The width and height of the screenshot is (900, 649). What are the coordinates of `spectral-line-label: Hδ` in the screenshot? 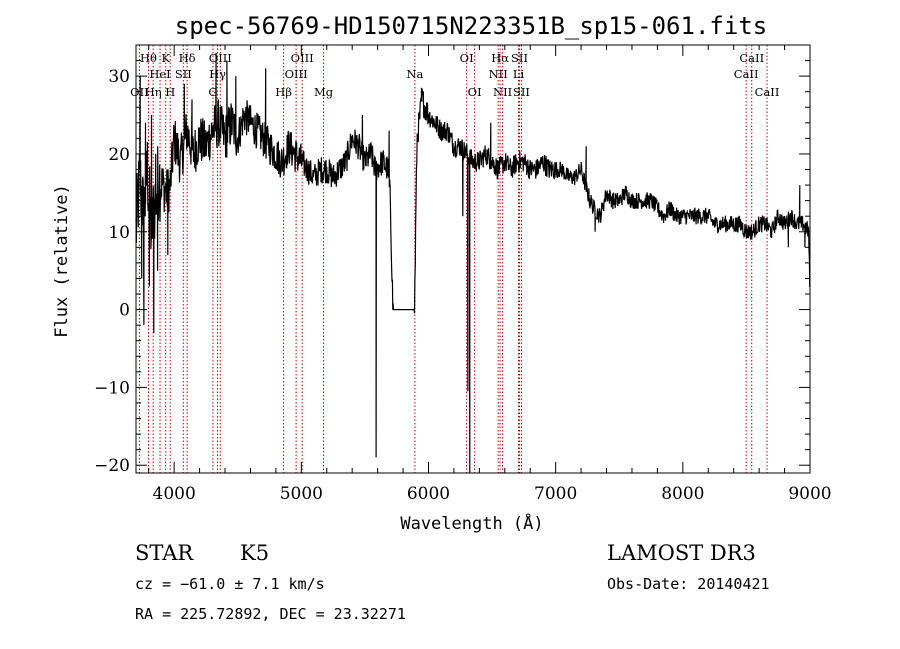 It's located at (187, 58).